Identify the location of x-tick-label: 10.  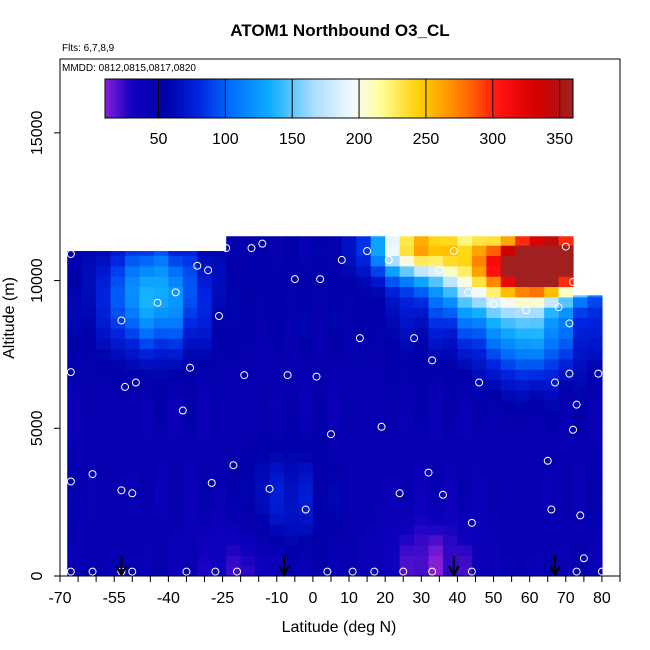
(349, 598).